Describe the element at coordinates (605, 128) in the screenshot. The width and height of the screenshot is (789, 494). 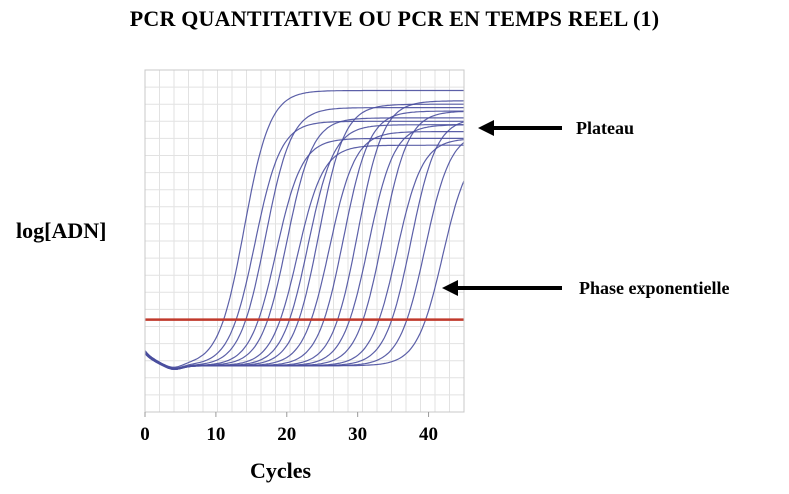
I see `plateau-label: Plateau` at that location.